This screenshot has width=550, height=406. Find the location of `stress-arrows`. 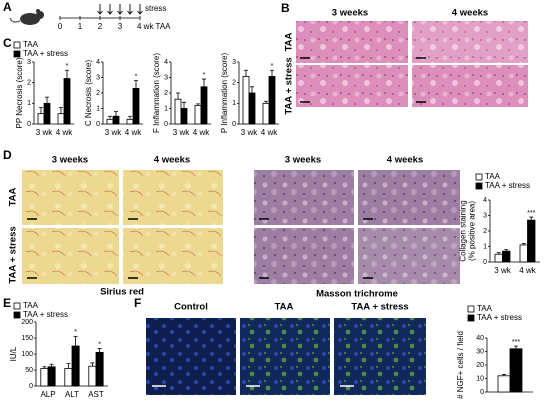

stress-arrows is located at coordinates (120, 9).